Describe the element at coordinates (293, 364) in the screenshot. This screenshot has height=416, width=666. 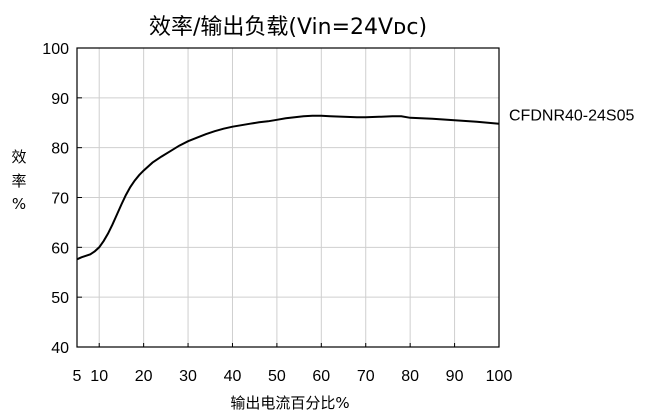
I see `x-tick-labels: 5 10 20 30 40 50 60 70 80 90 100` at that location.